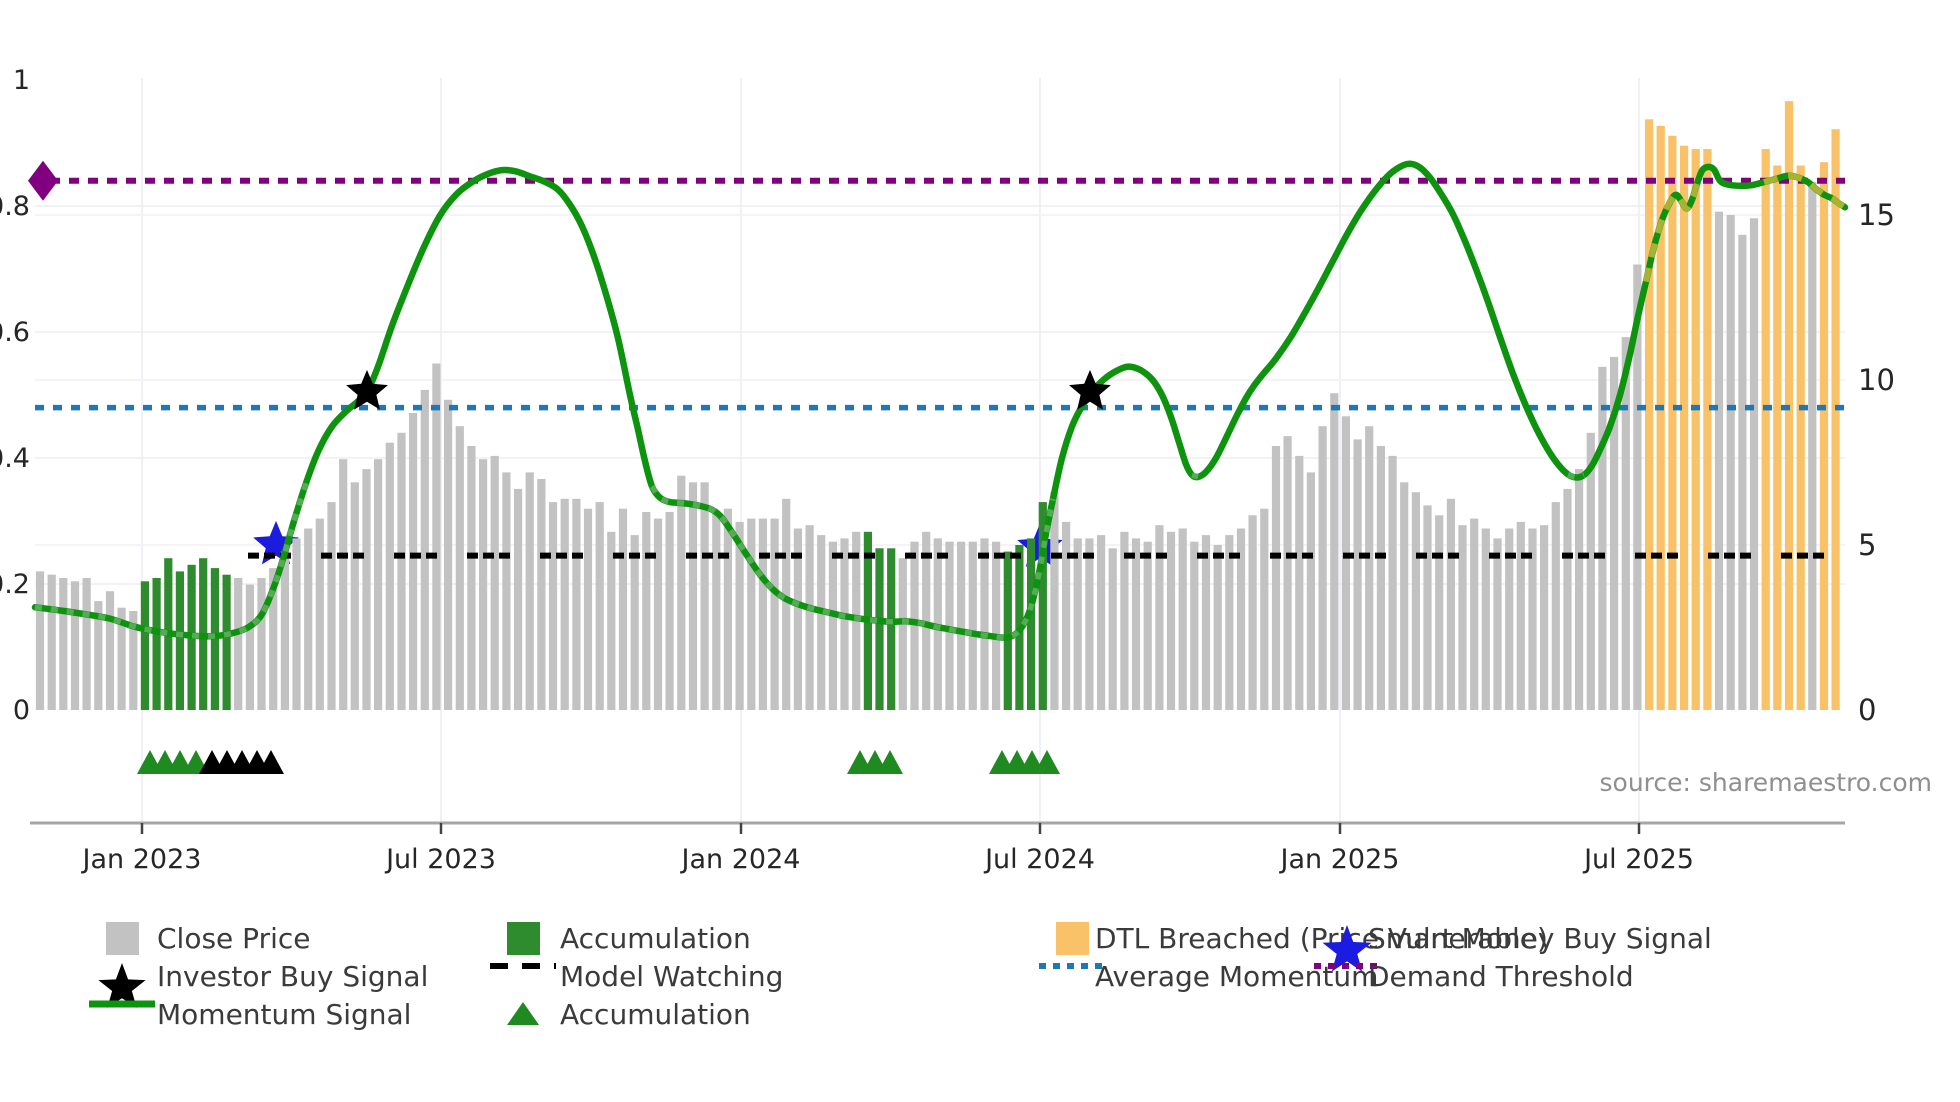 This screenshot has height=1102, width=1960. I want to click on investor-buy-signal-star, so click(1090, 389).